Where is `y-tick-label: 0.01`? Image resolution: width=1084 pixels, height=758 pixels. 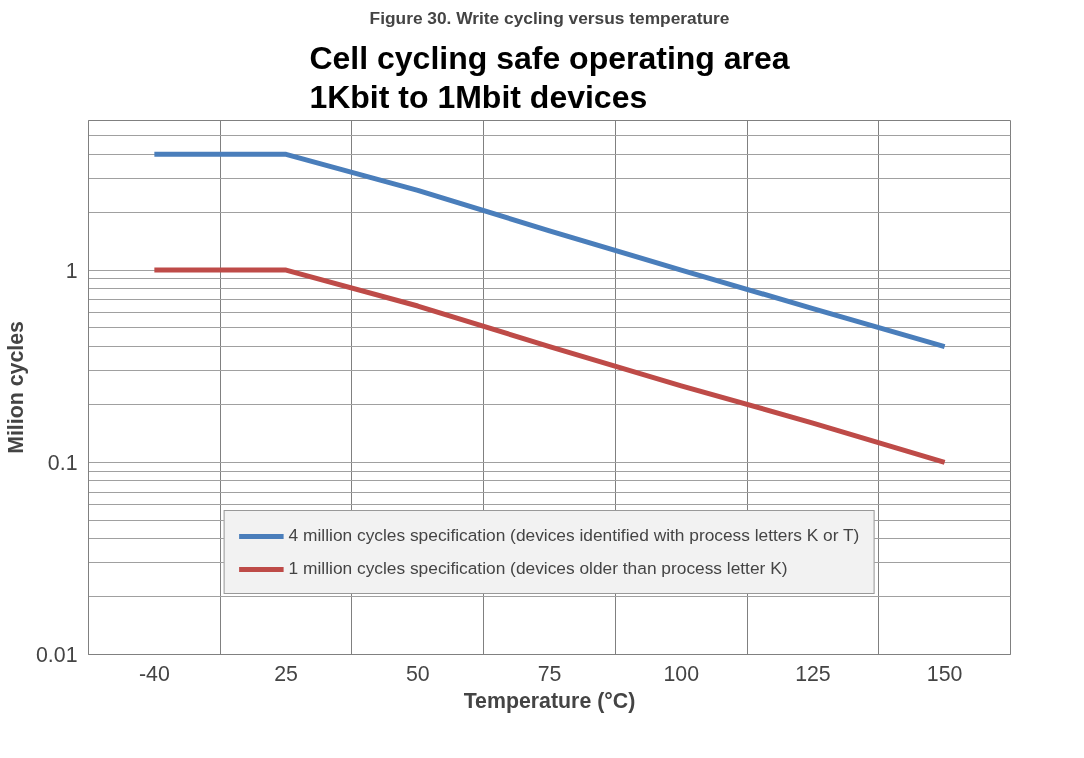 y-tick-label: 0.01 is located at coordinates (56, 655).